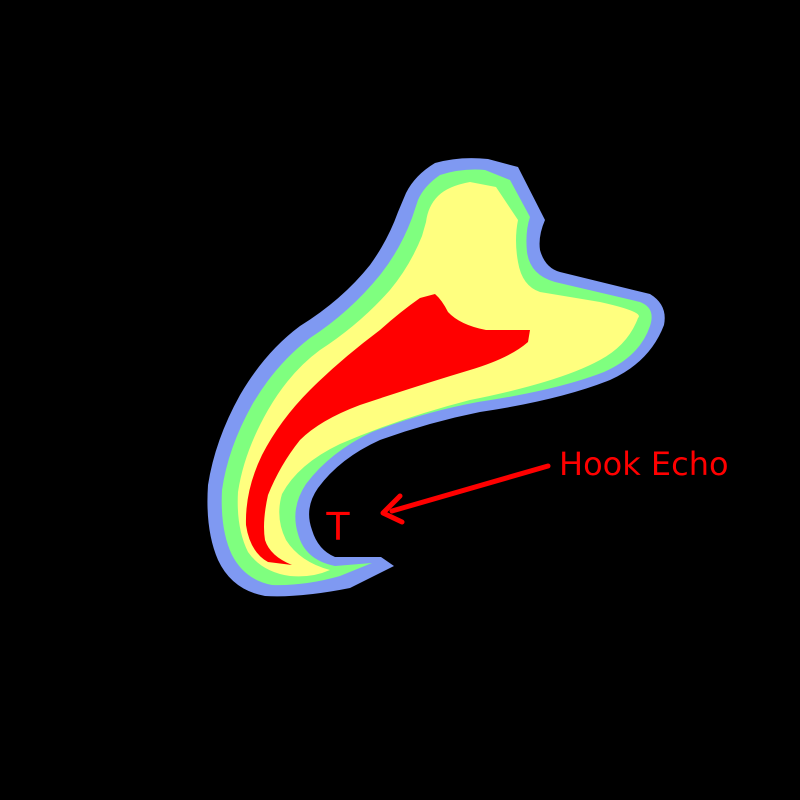 The height and width of the screenshot is (800, 800). Describe the element at coordinates (644, 464) in the screenshot. I see `hook-echo-label: Hook Echo` at that location.